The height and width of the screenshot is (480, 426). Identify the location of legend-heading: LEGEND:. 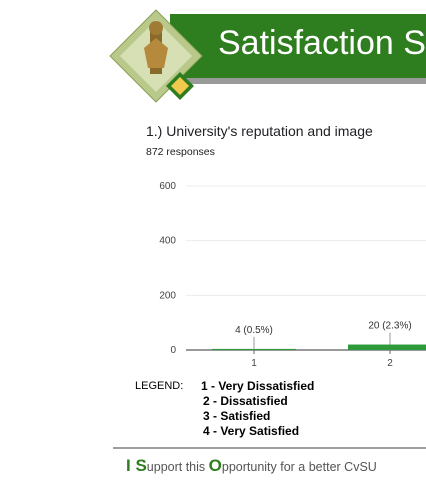
(159, 386).